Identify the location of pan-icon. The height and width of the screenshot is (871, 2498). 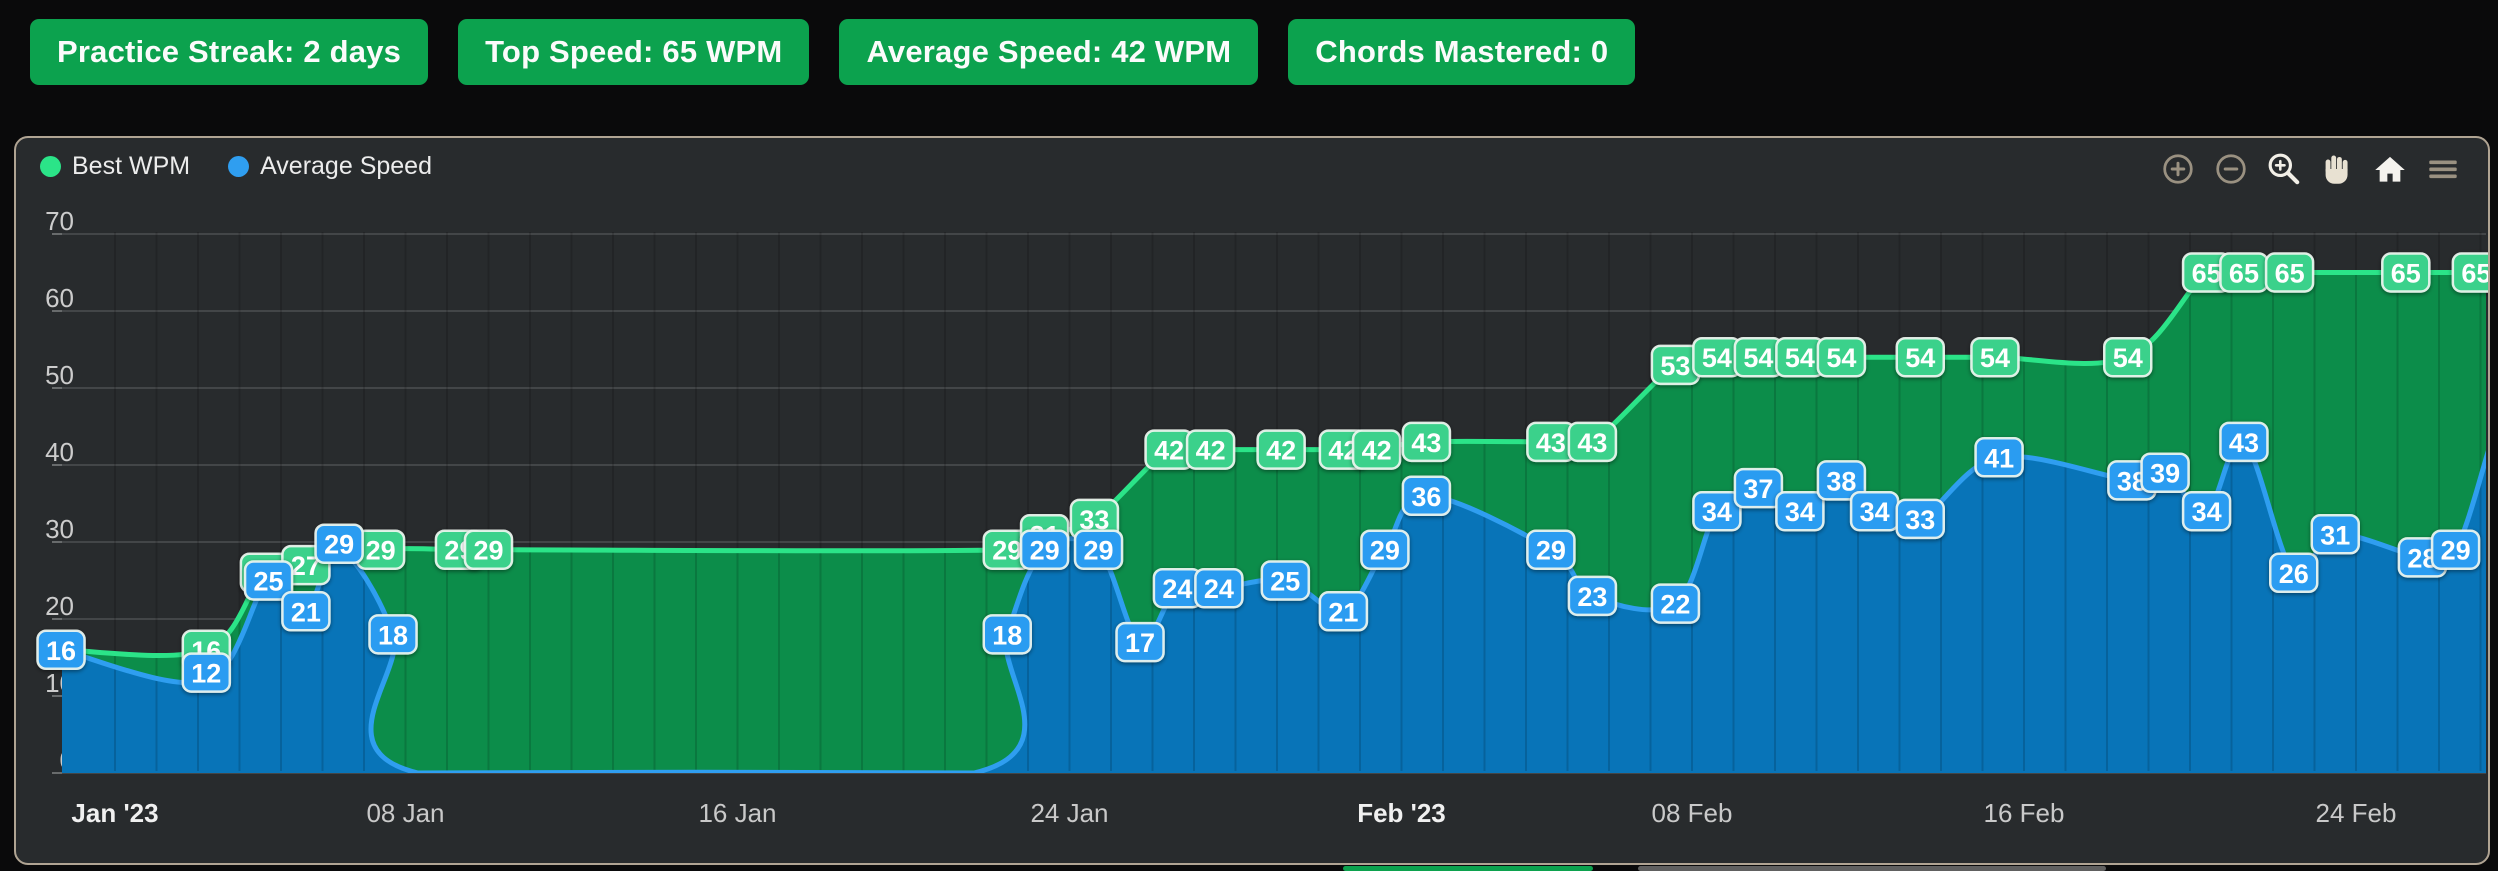
(2337, 169).